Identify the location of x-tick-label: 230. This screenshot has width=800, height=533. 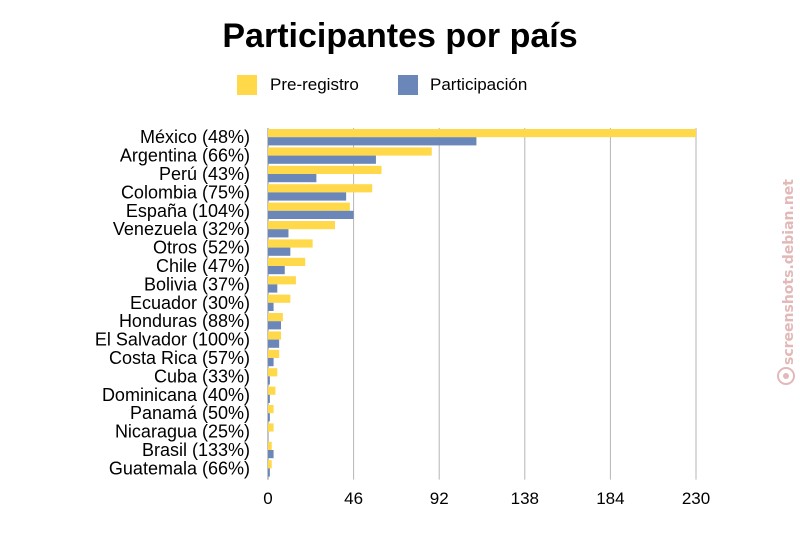
(696, 498).